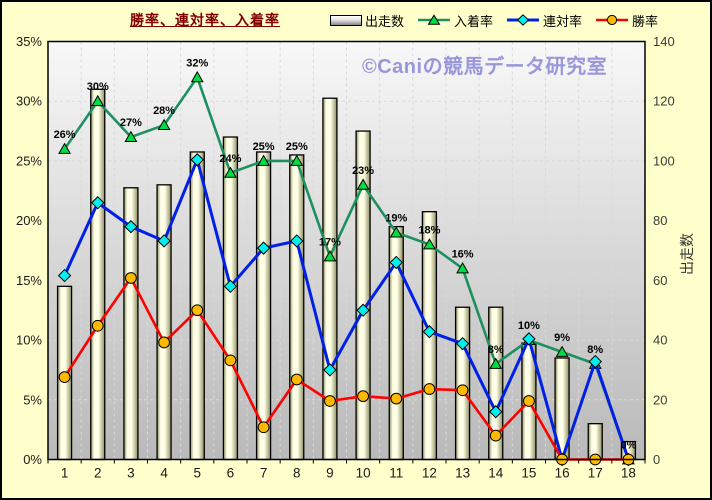 The image size is (712, 500). What do you see at coordinates (385, 21) in the screenshot?
I see `legend-label-starts: 出走数` at bounding box center [385, 21].